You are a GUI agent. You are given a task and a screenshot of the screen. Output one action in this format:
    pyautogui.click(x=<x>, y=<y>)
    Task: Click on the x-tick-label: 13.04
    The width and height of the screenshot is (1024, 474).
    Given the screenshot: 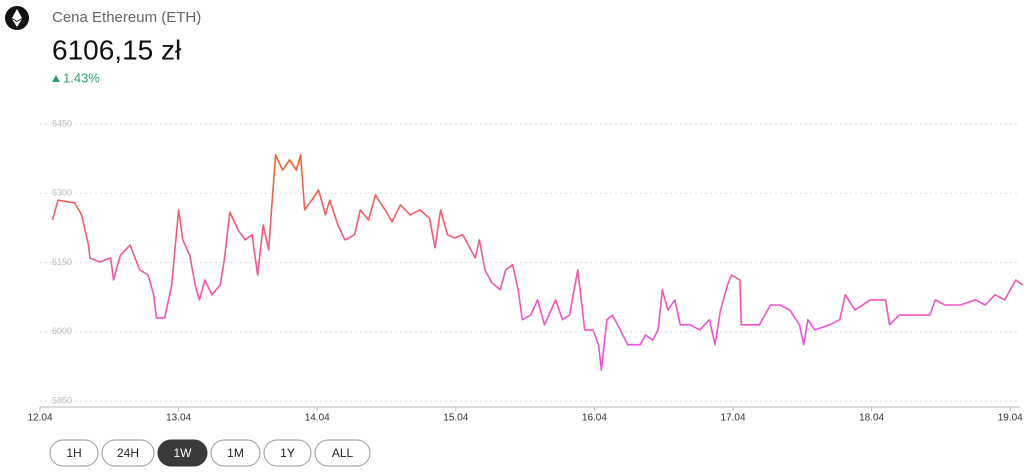 What is the action you would take?
    pyautogui.click(x=178, y=418)
    